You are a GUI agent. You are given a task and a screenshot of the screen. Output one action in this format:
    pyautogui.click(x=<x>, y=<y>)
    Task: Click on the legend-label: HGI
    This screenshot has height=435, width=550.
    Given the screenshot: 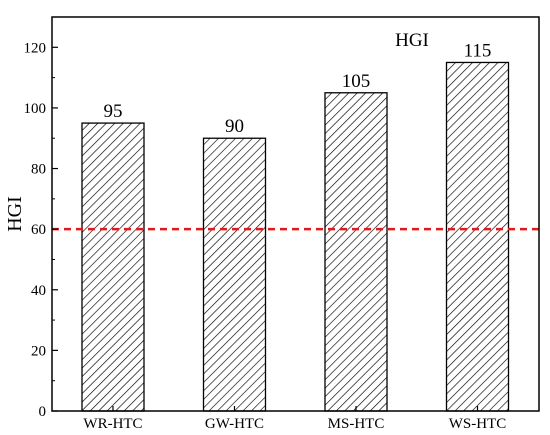 What is the action you would take?
    pyautogui.click(x=412, y=40)
    